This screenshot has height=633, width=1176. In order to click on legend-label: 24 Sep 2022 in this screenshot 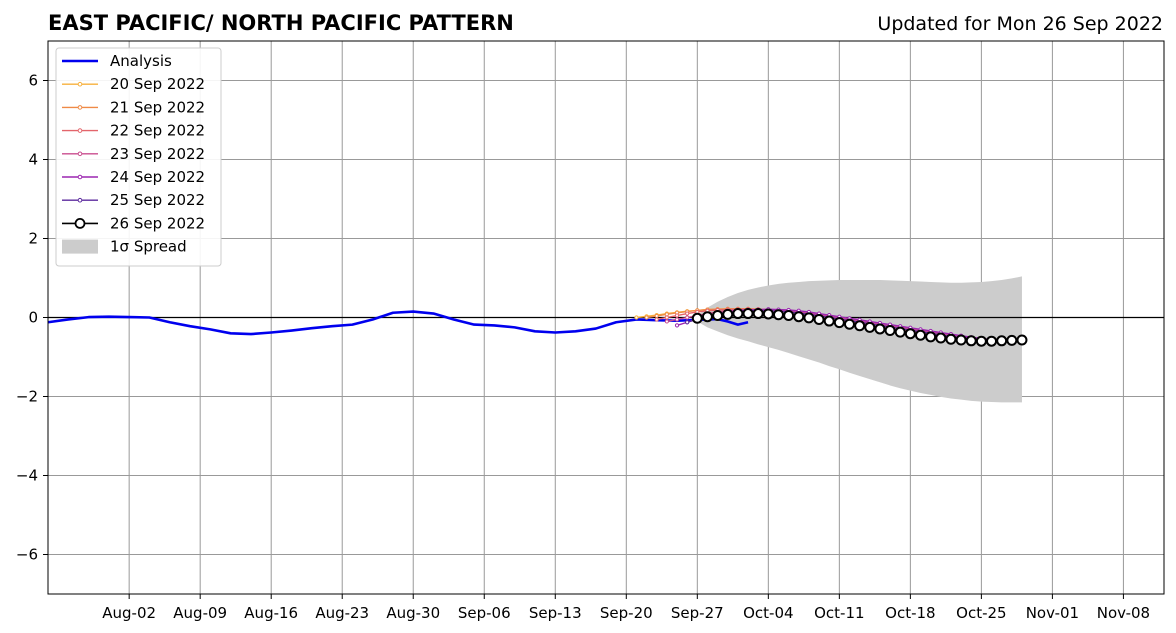, I will do `click(157, 177)`.